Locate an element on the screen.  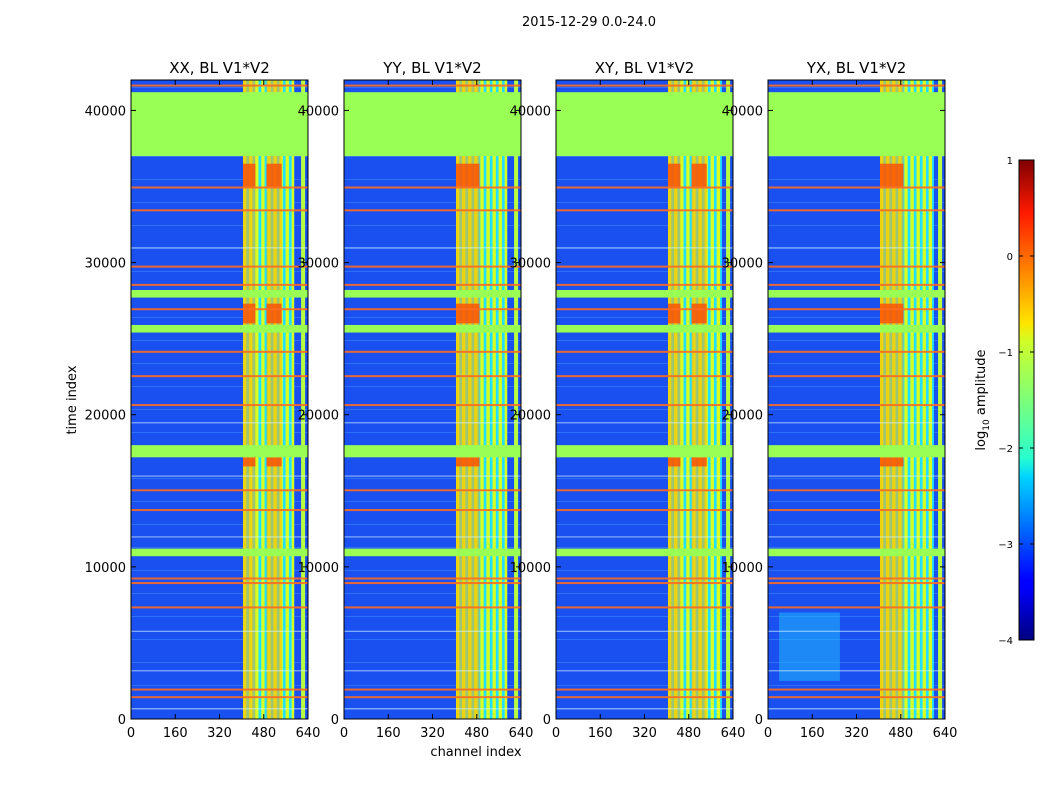
y-tick-label: 40000 is located at coordinates (318, 111).